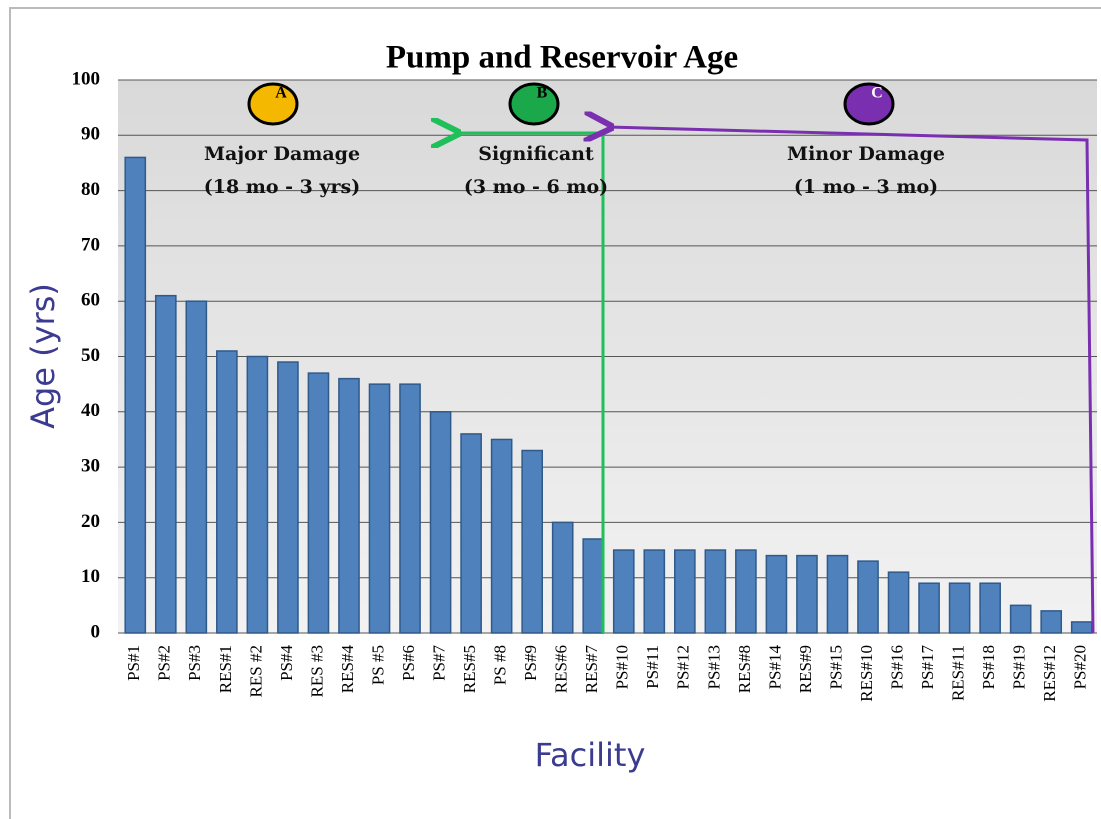 The image size is (1101, 819). I want to click on x-tick-label: RES #3, so click(316, 671).